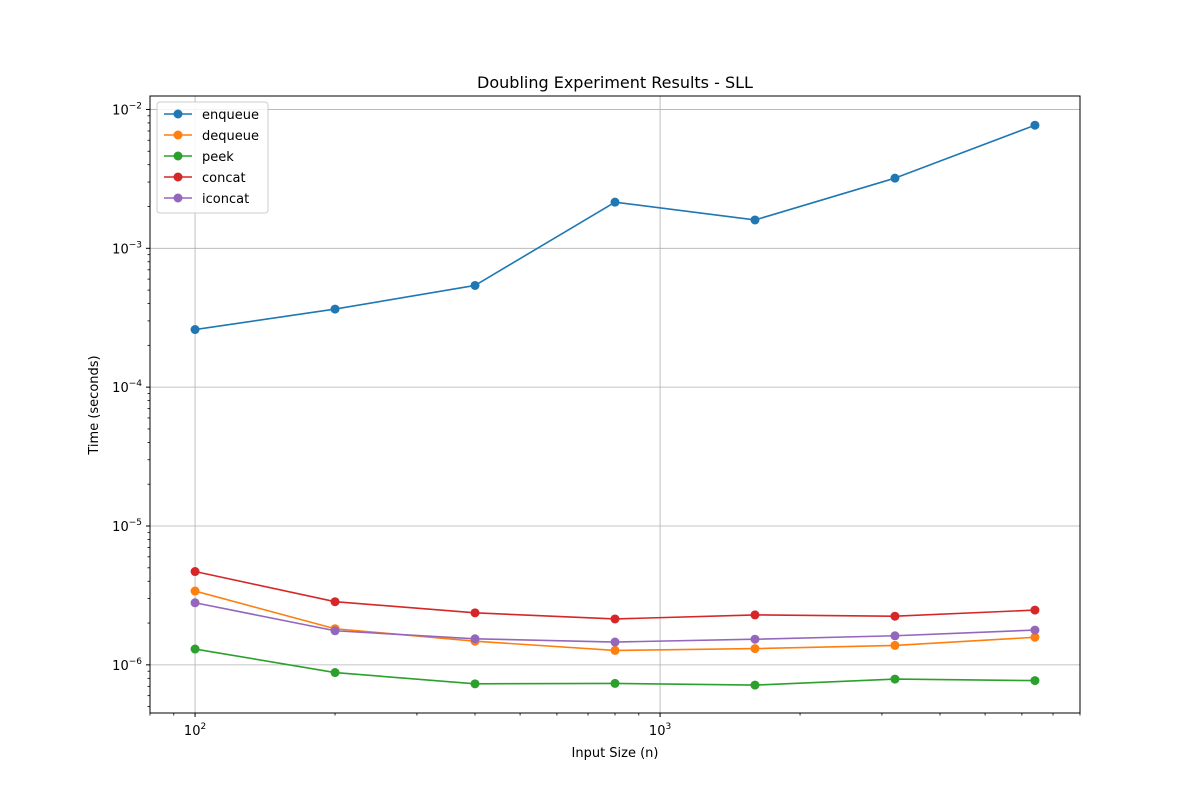 Image resolution: width=1200 pixels, height=800 pixels. I want to click on legend-item-concat: concat, so click(205, 178).